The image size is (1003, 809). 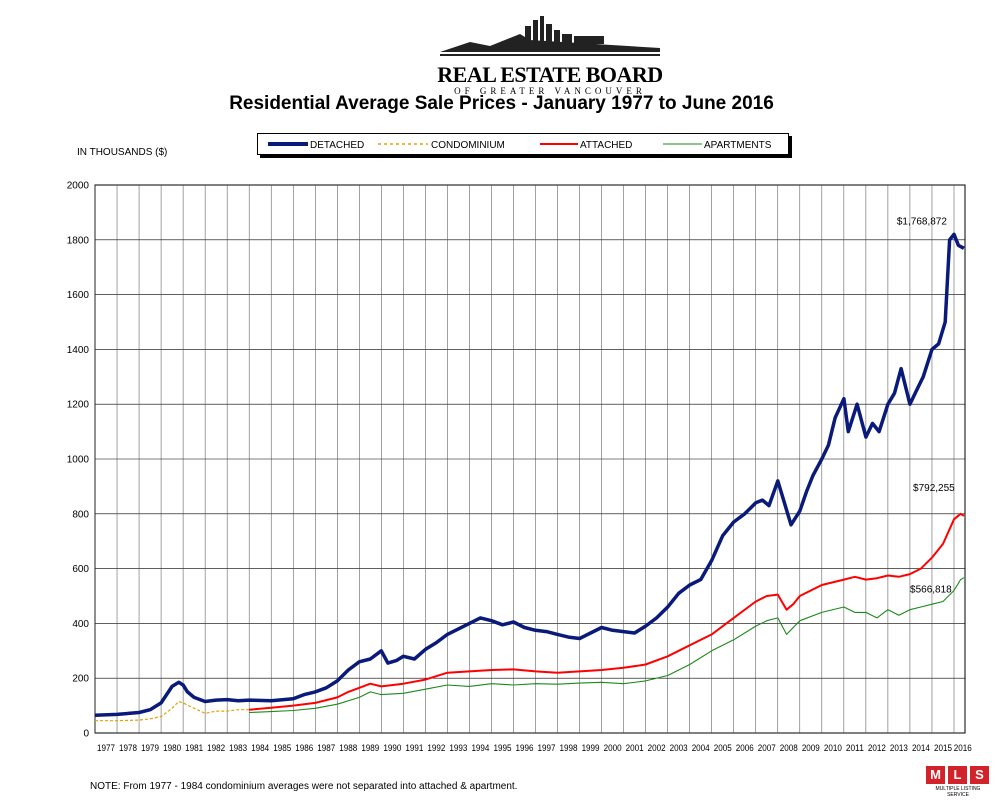 What do you see at coordinates (502, 748) in the screenshot?
I see `x-tick-label: 1995` at bounding box center [502, 748].